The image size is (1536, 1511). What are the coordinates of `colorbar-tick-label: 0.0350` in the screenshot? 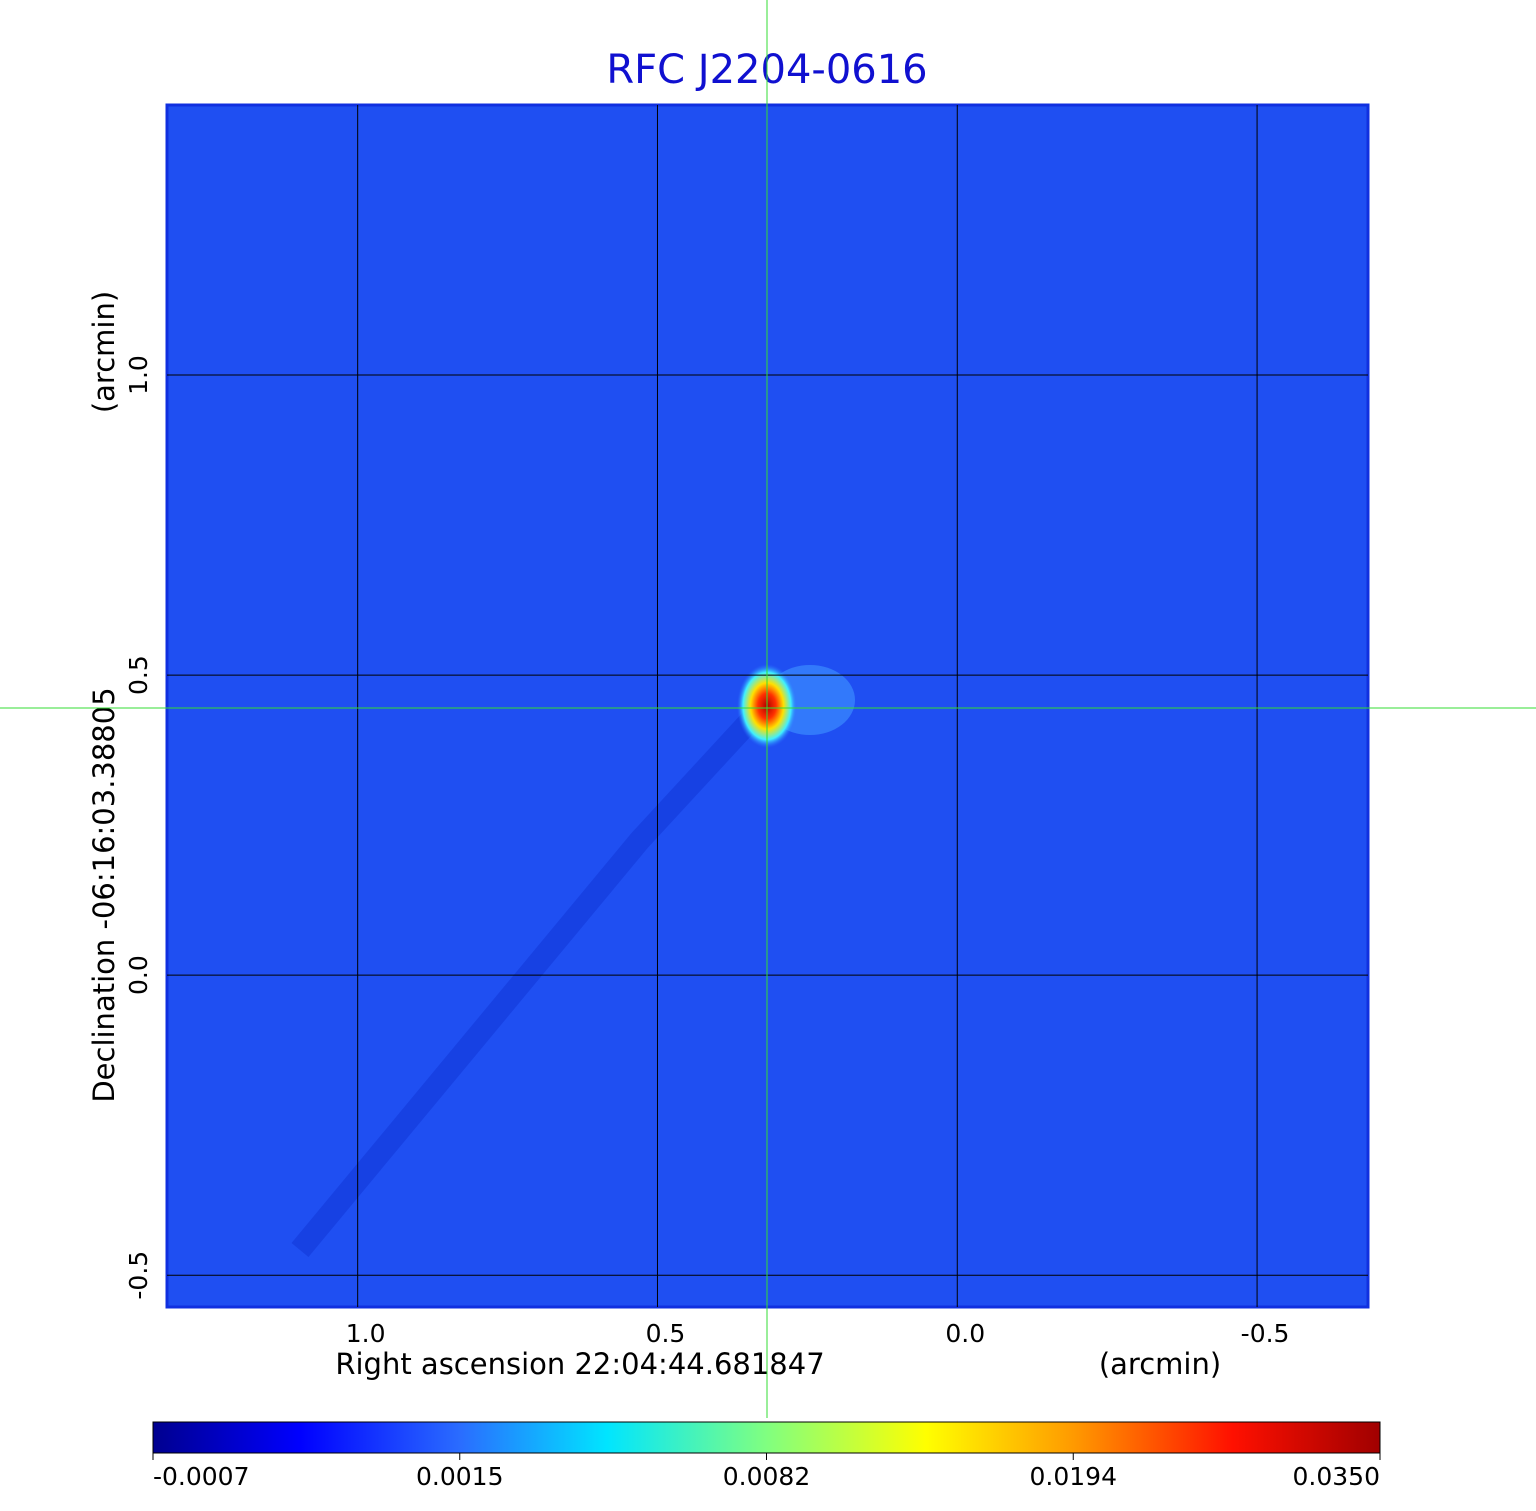 It's located at (1336, 1476).